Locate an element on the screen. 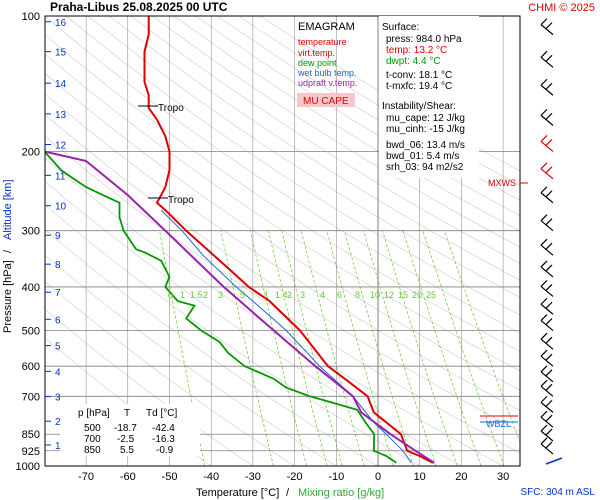 The image size is (600, 500). copyright-label: CHMI © 2025 is located at coordinates (561, 8).